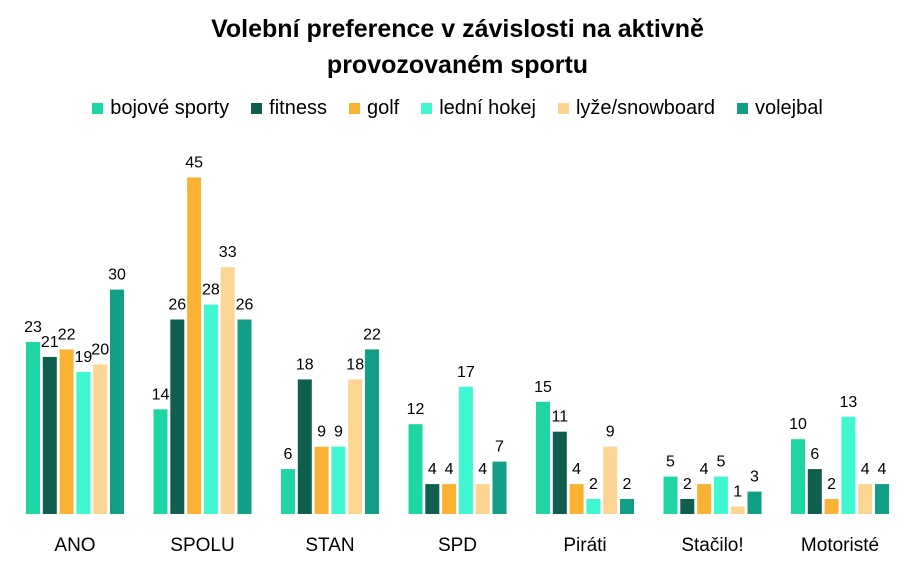 The width and height of the screenshot is (915, 574). I want to click on legend-item: golf, so click(374, 108).